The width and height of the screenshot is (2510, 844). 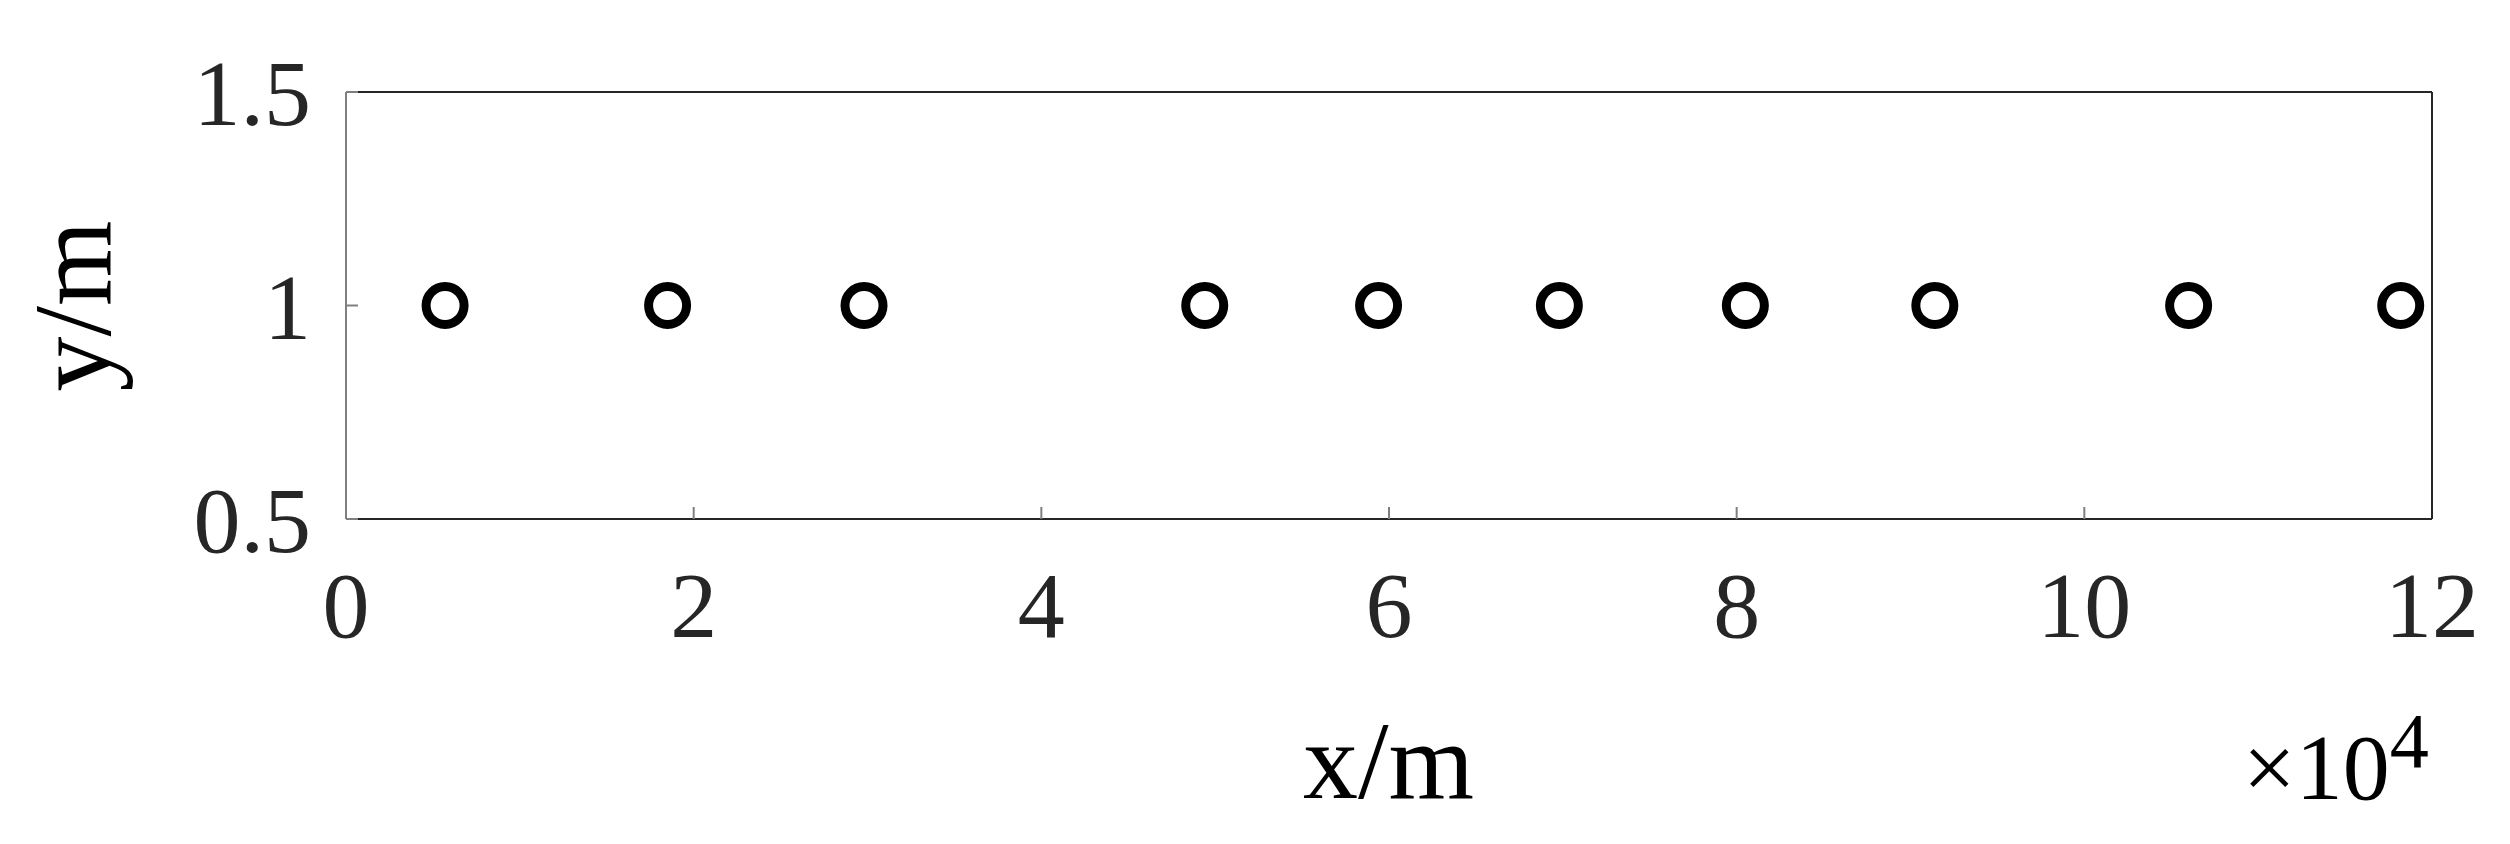 I want to click on x-tick-label: 4, so click(x=1041, y=604).